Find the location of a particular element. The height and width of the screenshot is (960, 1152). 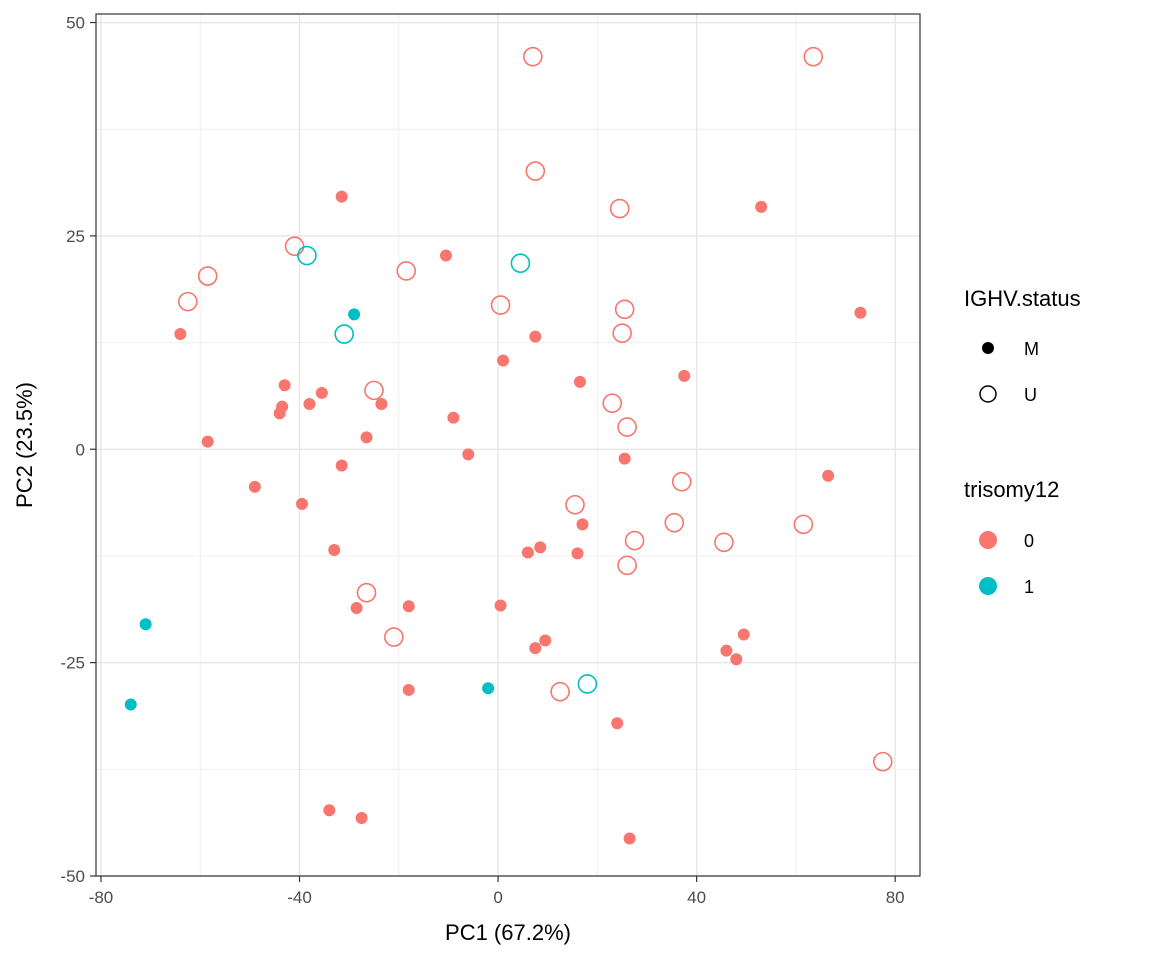

x-tick-label: 40 is located at coordinates (696, 897).